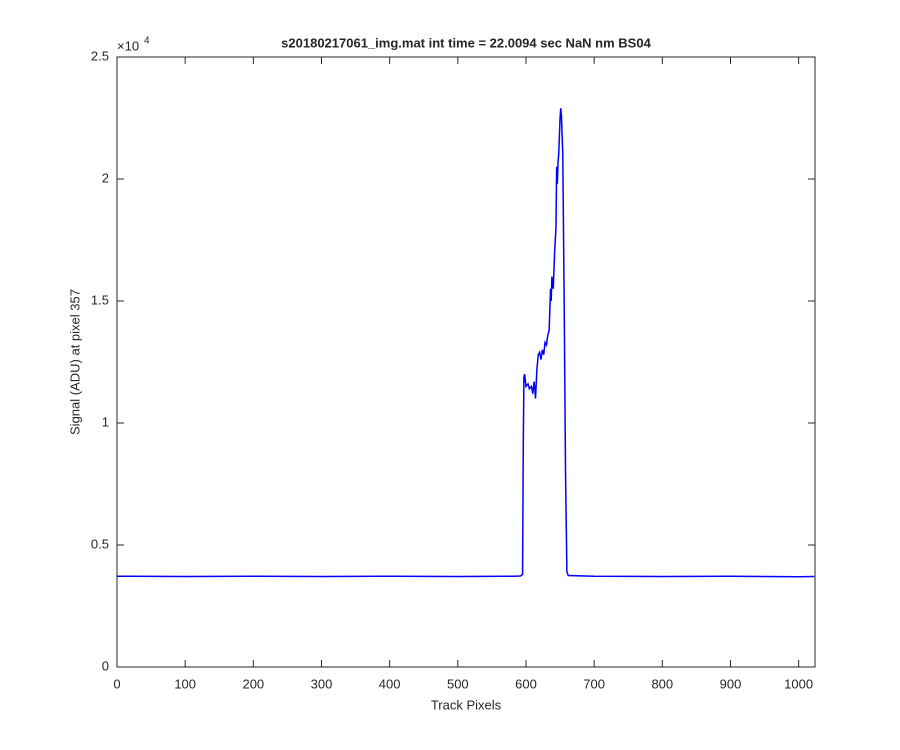  Describe the element at coordinates (100, 299) in the screenshot. I see `y-tick-label: 1.5` at that location.